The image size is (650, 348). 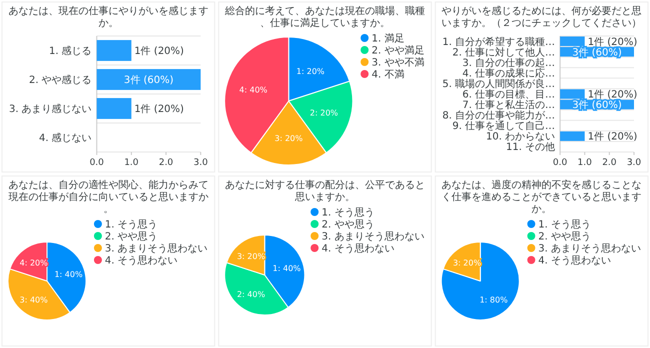 I want to click on y-tick-label: 3. あまり感じない, so click(x=50, y=109).